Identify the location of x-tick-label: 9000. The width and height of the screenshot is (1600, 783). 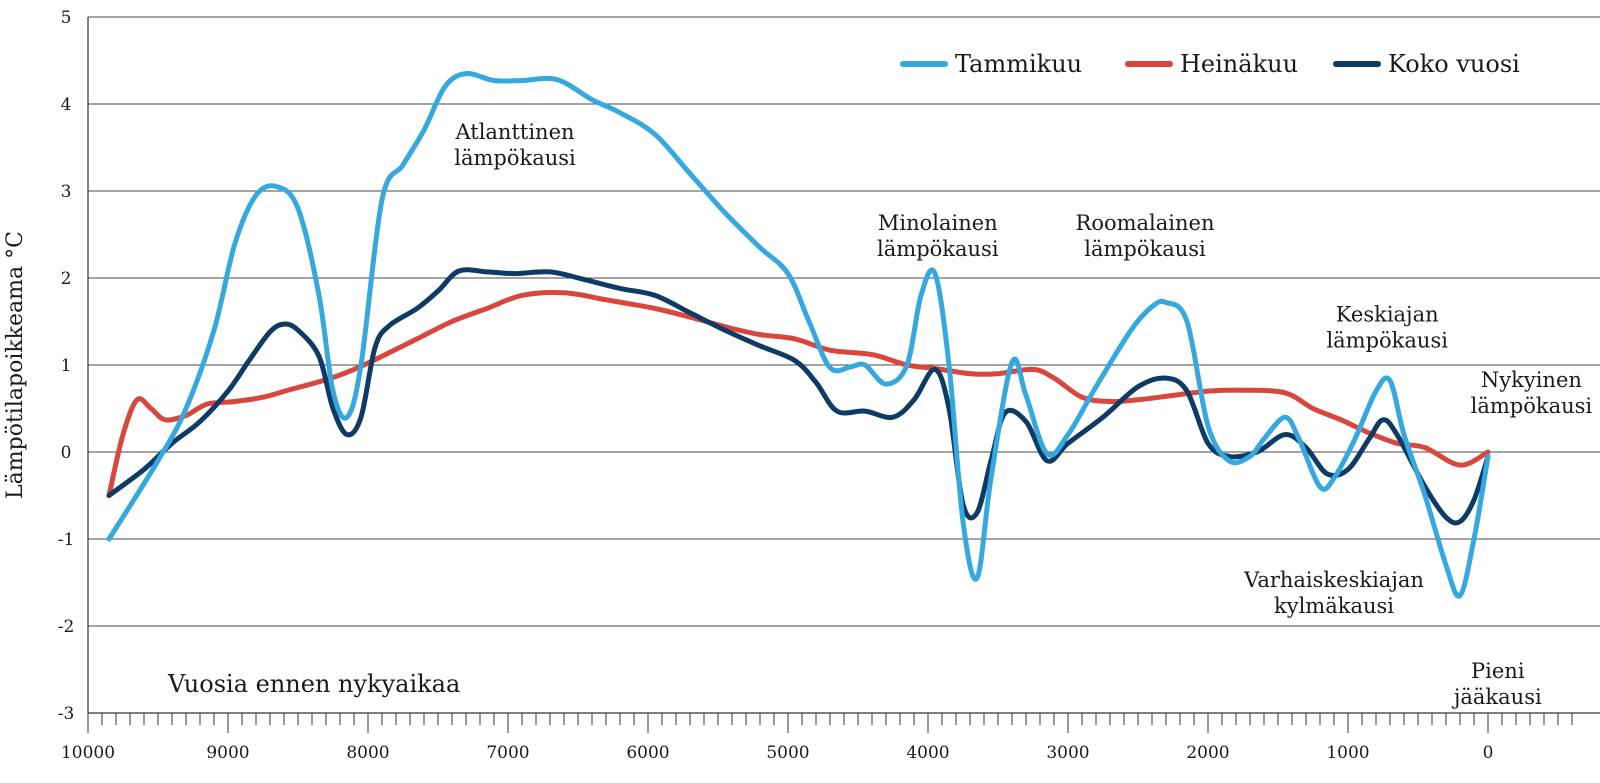
(227, 753).